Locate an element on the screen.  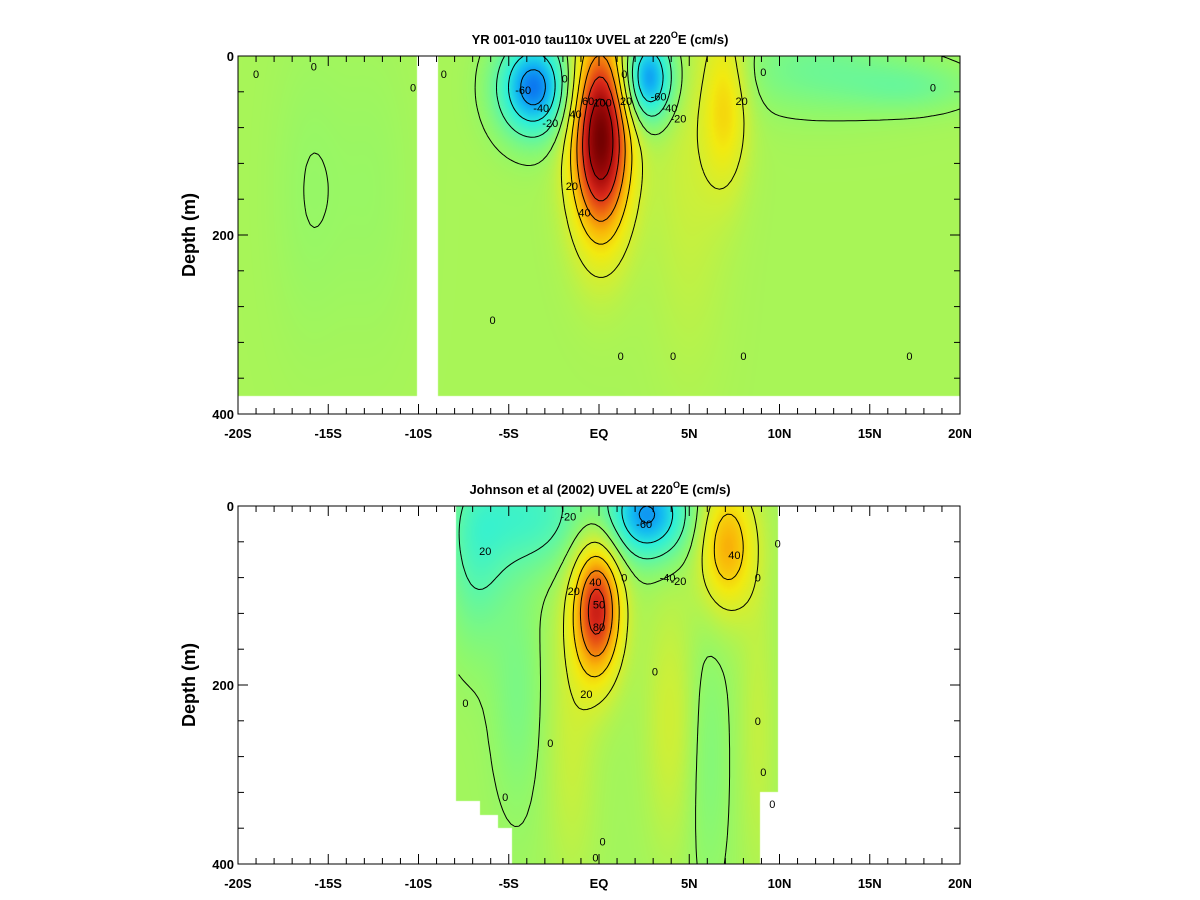
title-main: Johnson et al (2002) UVEL at 220 is located at coordinates (571, 489).